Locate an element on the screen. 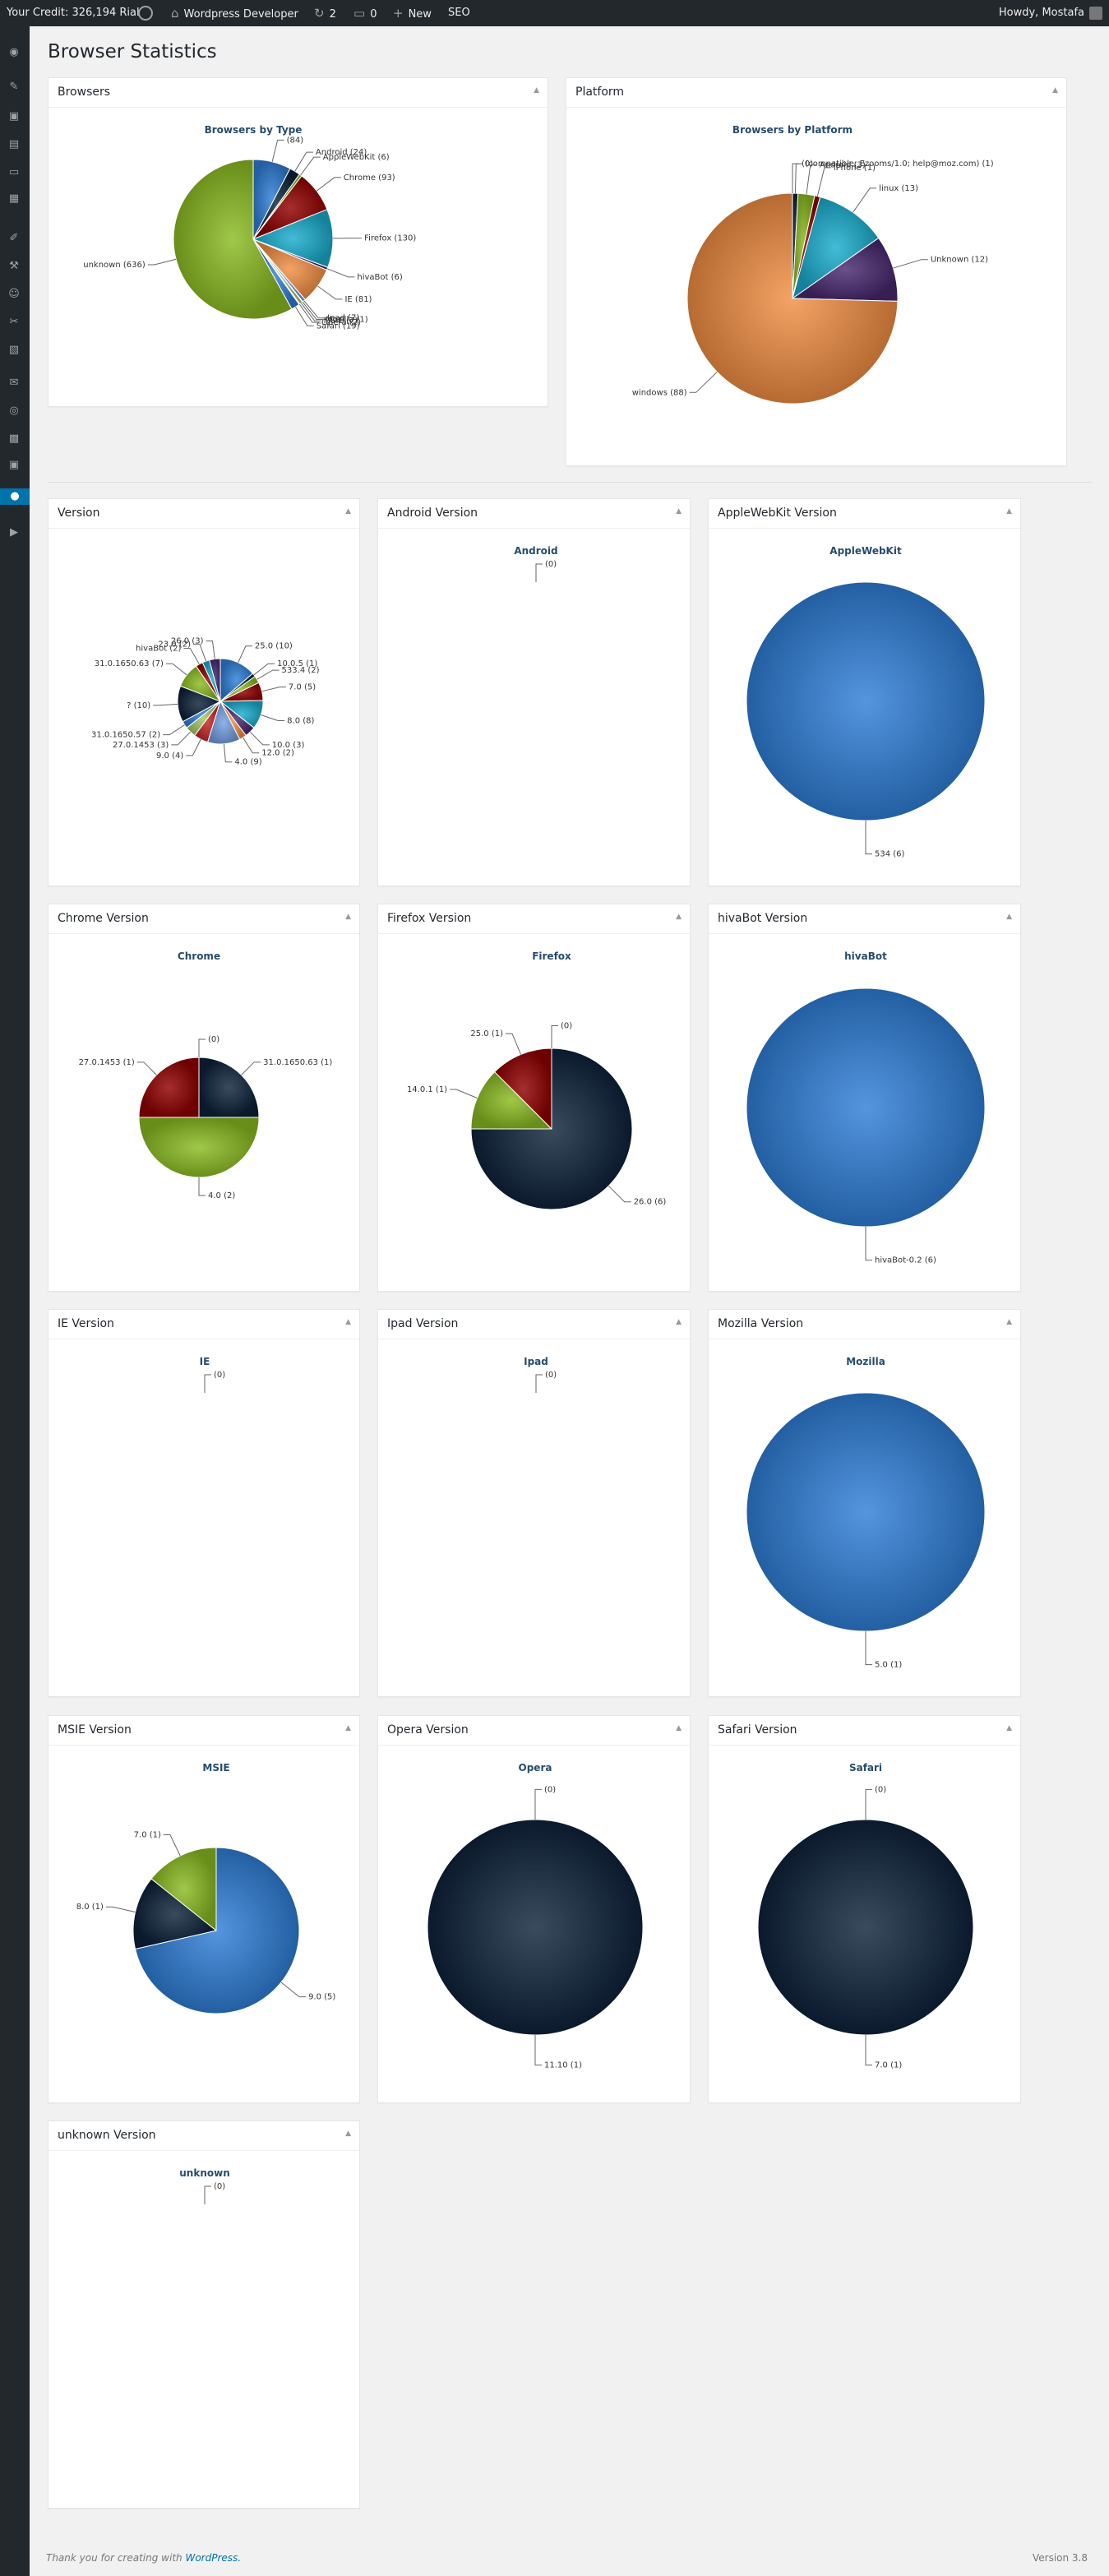 The height and width of the screenshot is (2576, 1109). panel-header: hivaBot Version ▲ is located at coordinates (864, 919).